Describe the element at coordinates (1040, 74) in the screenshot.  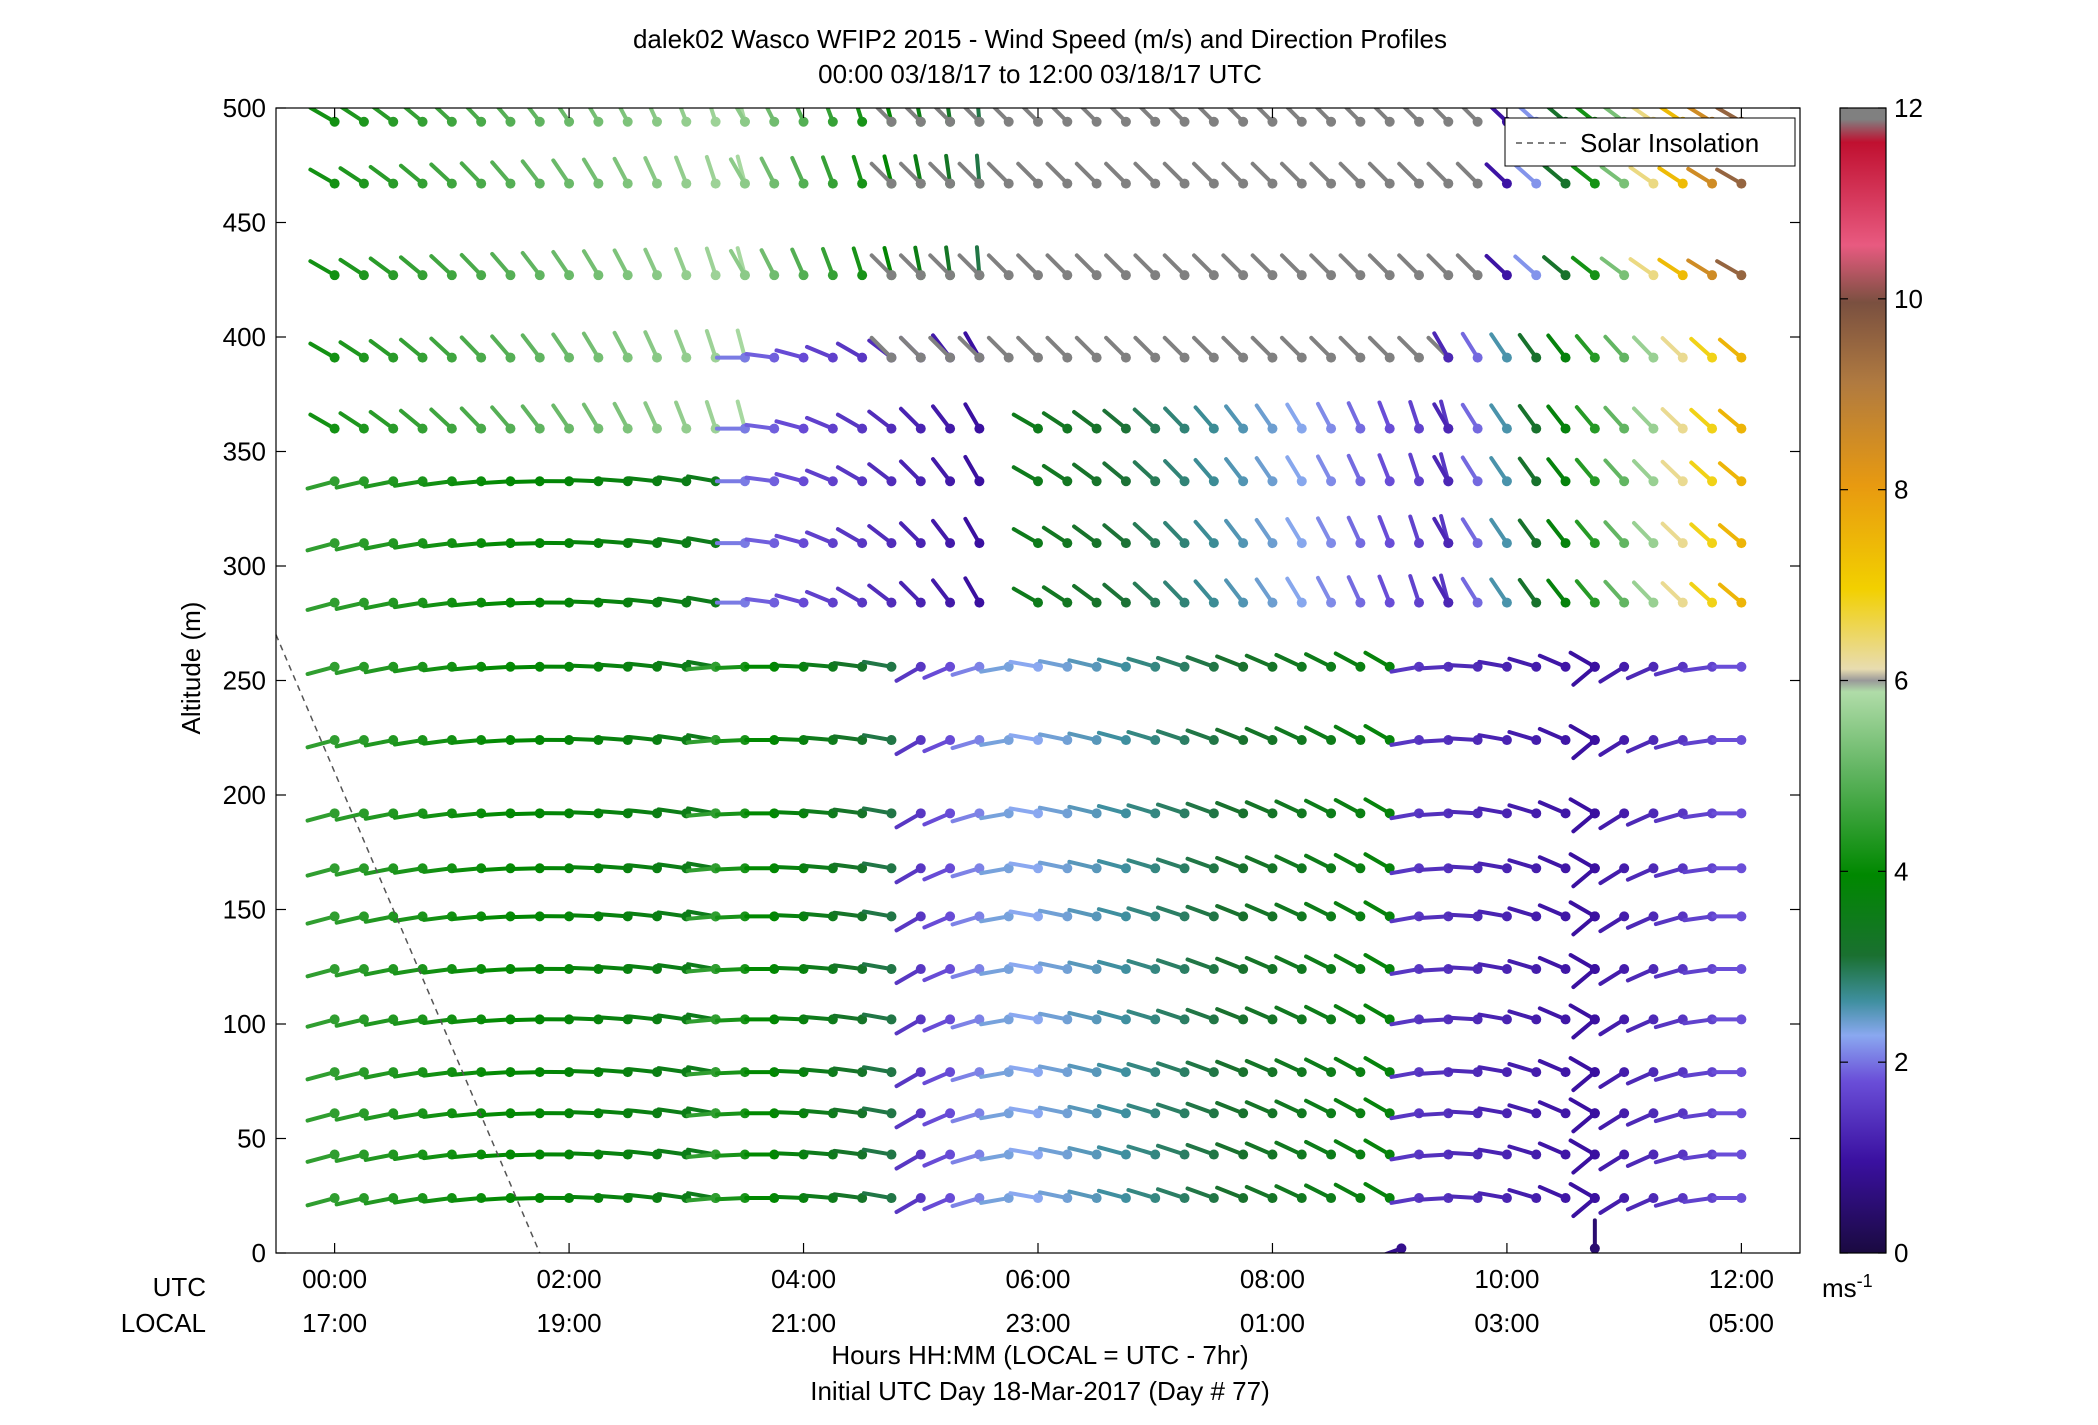
I see `chart-subtitle: 00:00 03/18/17 to 12:00 03/18/17 UTC` at that location.